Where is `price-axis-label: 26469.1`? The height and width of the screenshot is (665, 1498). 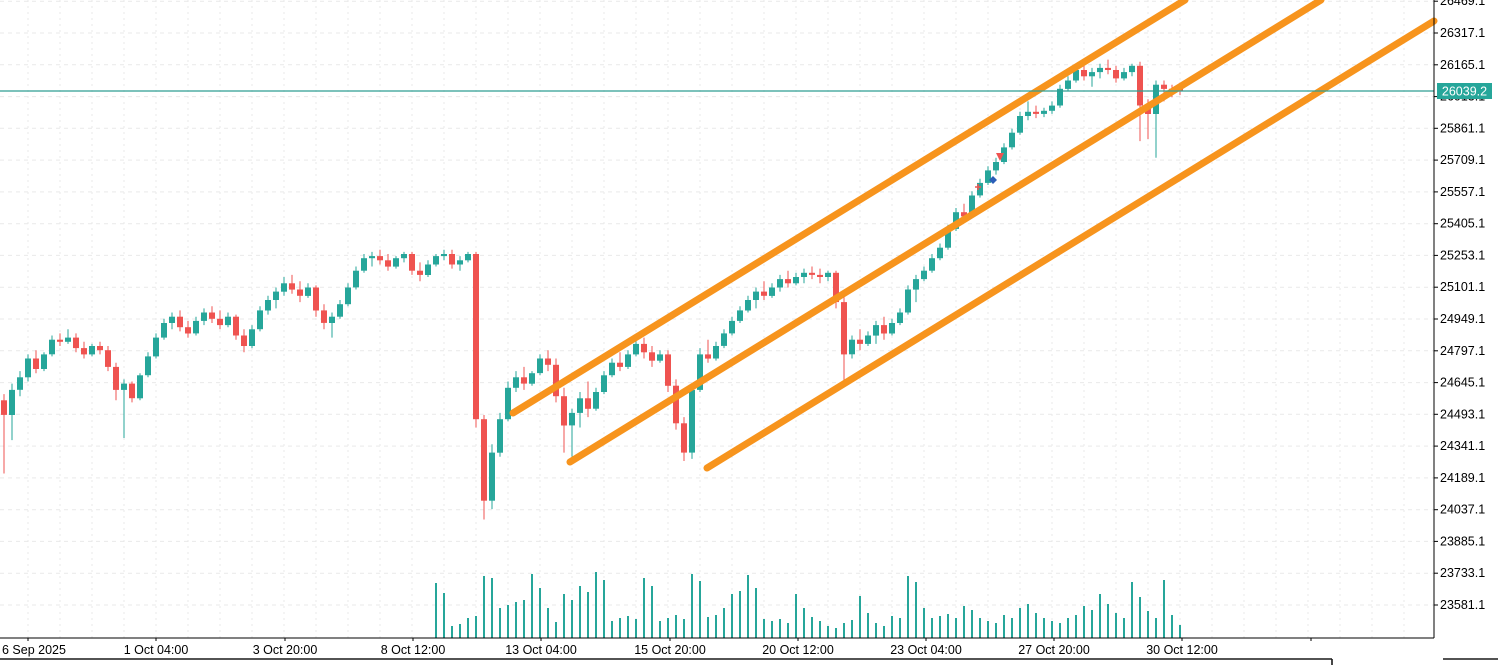 price-axis-label: 26469.1 is located at coordinates (1462, 4).